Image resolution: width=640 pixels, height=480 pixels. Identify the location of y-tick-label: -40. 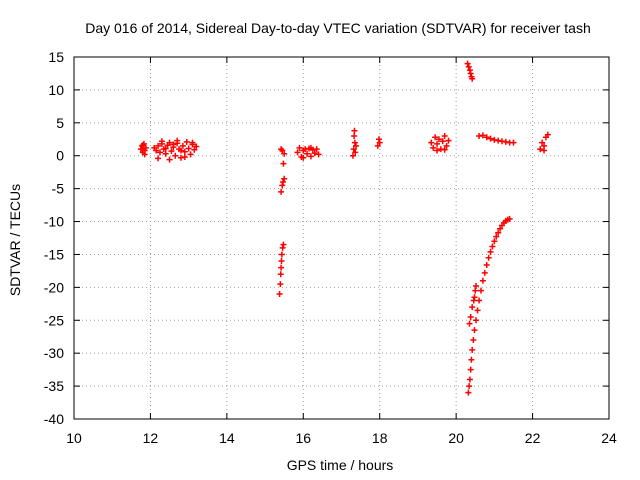
(54, 419).